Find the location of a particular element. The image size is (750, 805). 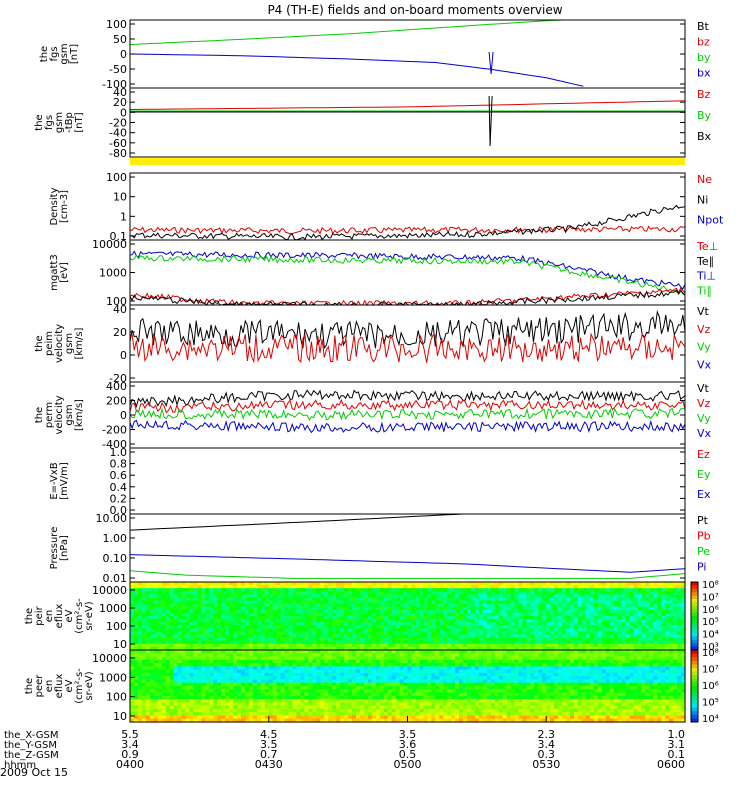

y-tick-label: 10 is located at coordinates (120, 644).